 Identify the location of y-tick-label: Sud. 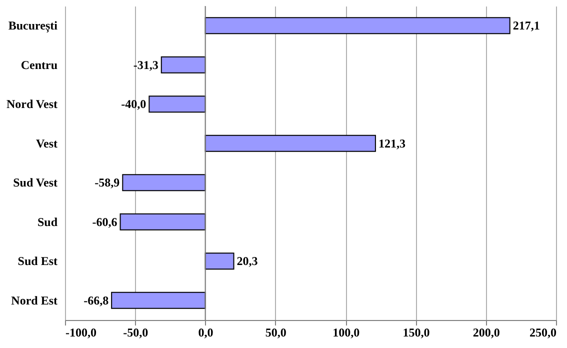
(47, 221).